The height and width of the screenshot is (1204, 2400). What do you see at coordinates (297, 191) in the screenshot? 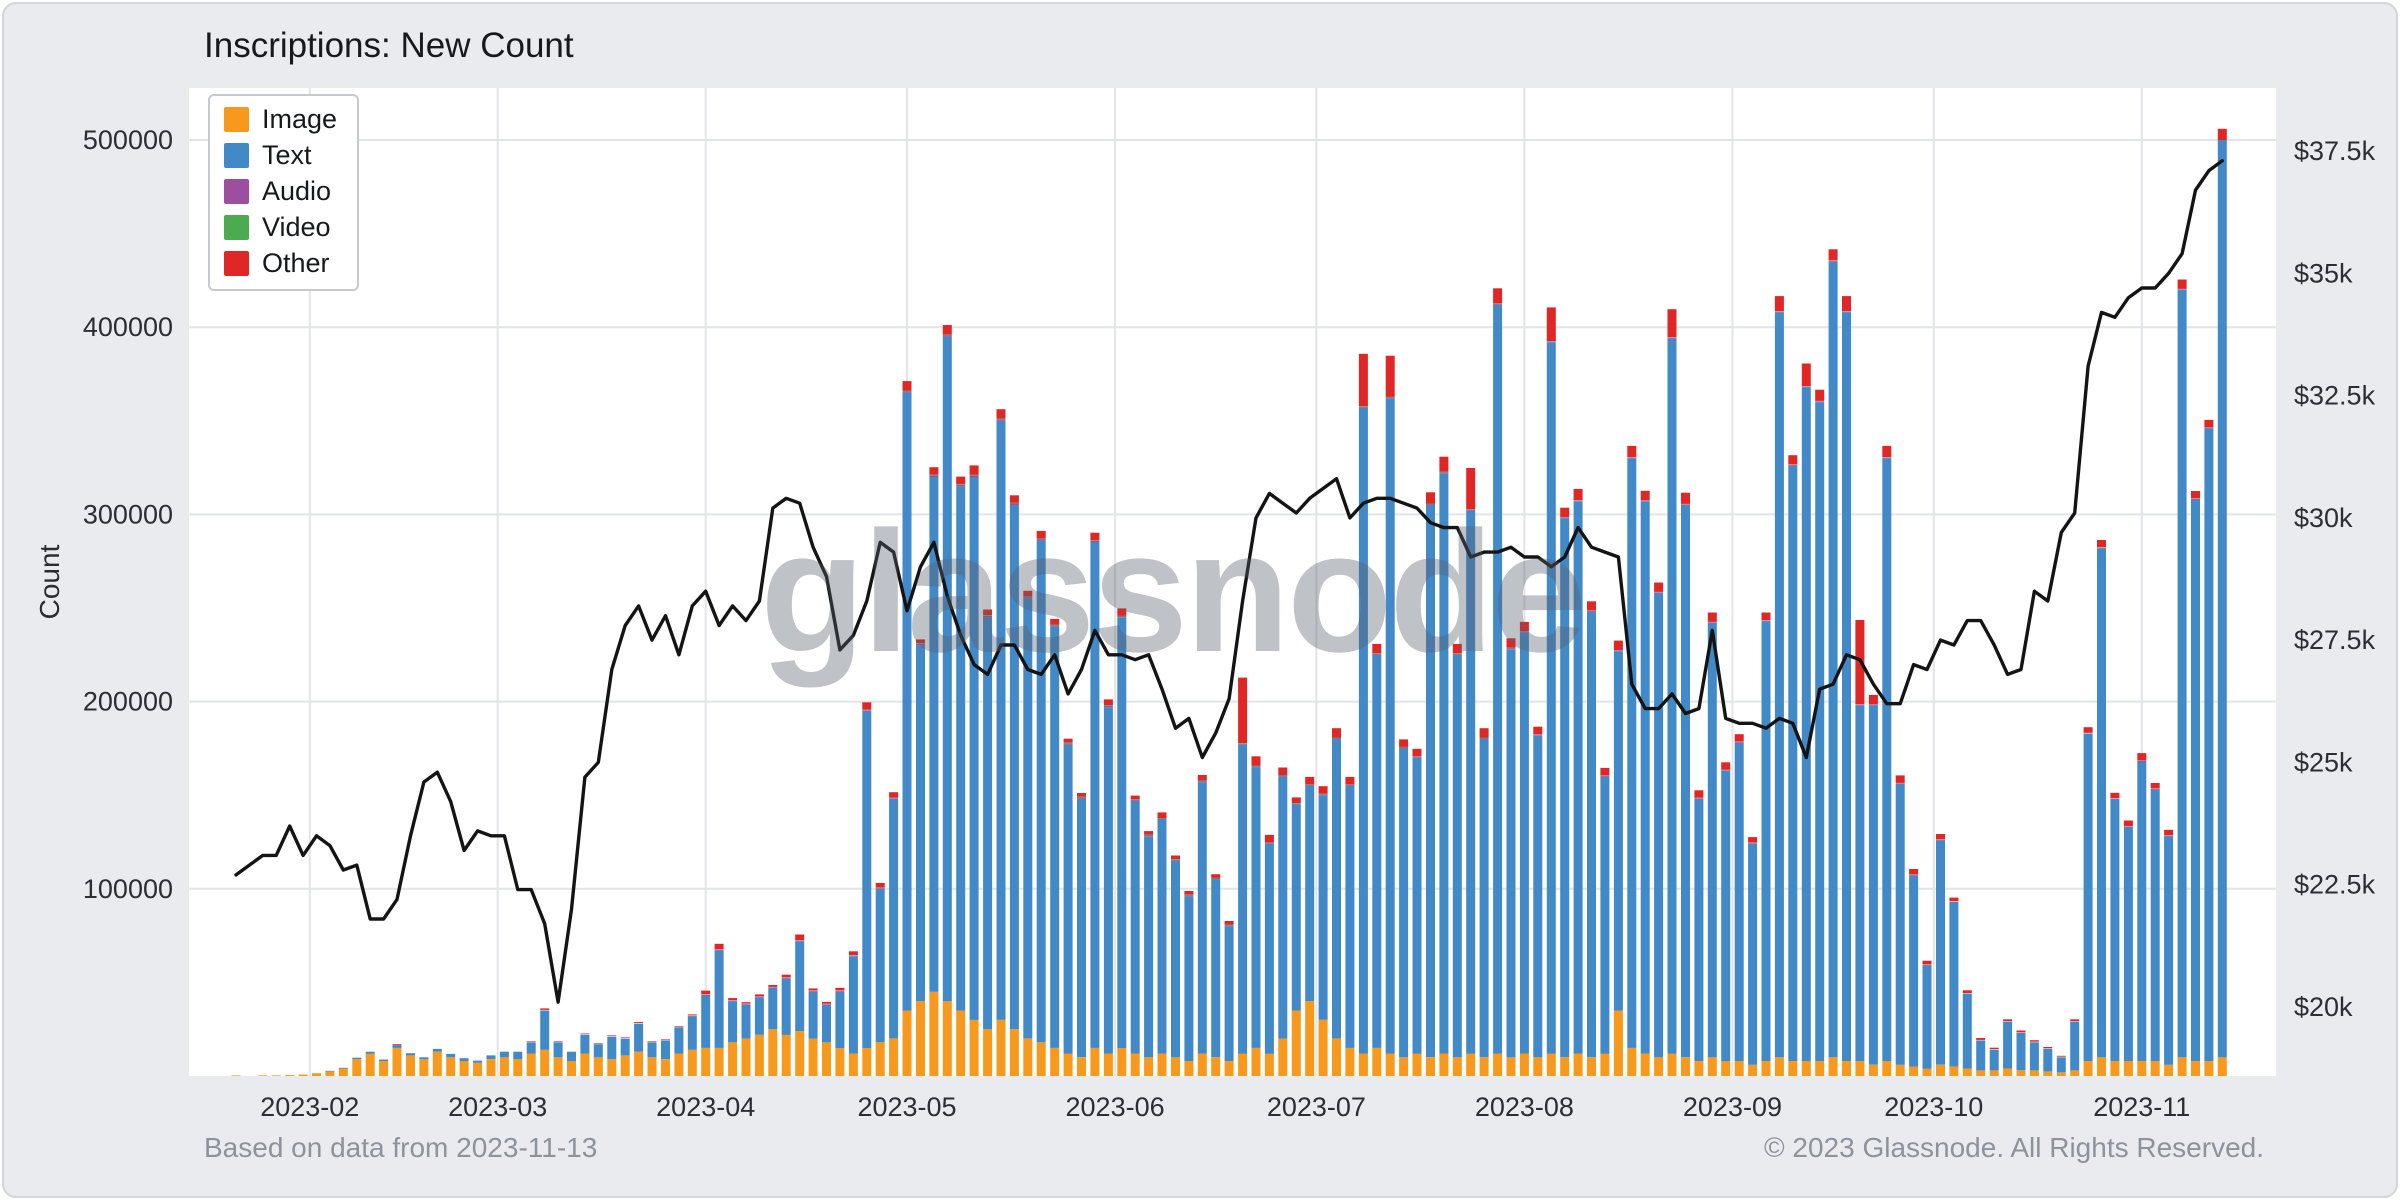
I see `legend-label: Audio` at bounding box center [297, 191].